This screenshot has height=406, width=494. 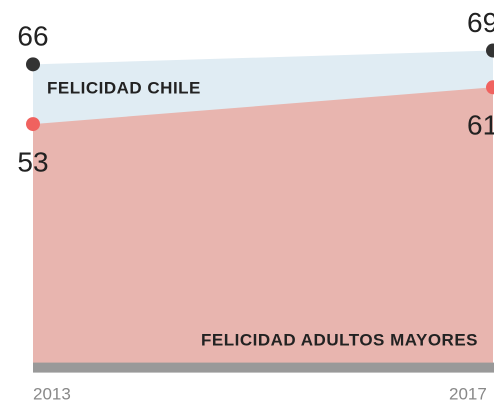 What do you see at coordinates (124, 87) in the screenshot?
I see `series-label: FELICIDAD CHILE` at bounding box center [124, 87].